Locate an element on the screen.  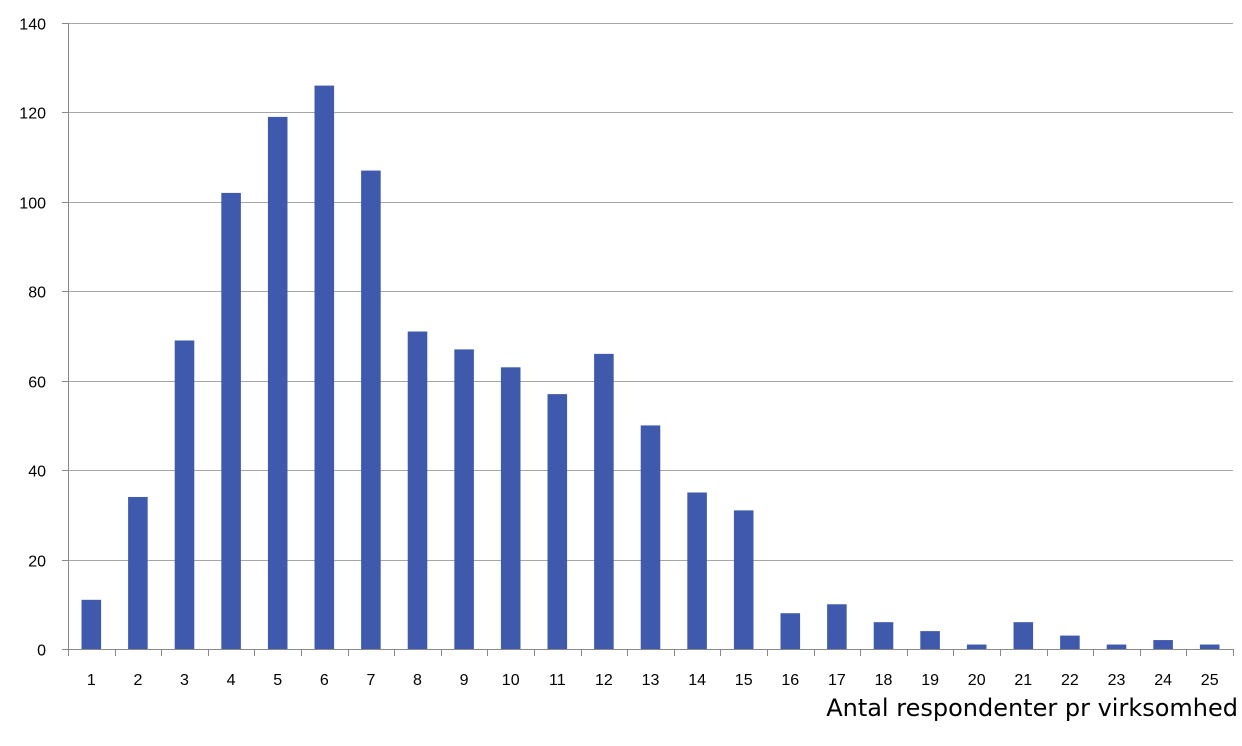
x-tick-label: 15 is located at coordinates (744, 680).